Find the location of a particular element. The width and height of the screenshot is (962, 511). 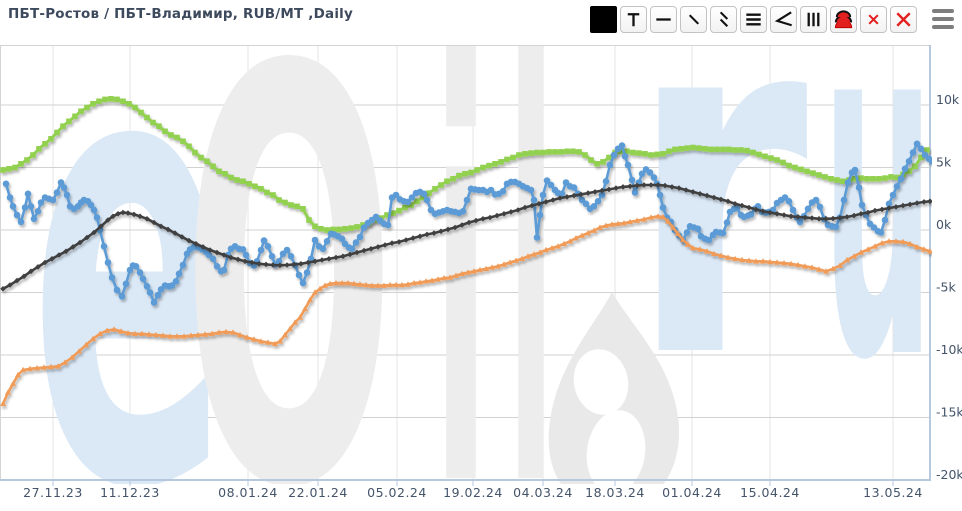

delete-all-button is located at coordinates (903, 19).